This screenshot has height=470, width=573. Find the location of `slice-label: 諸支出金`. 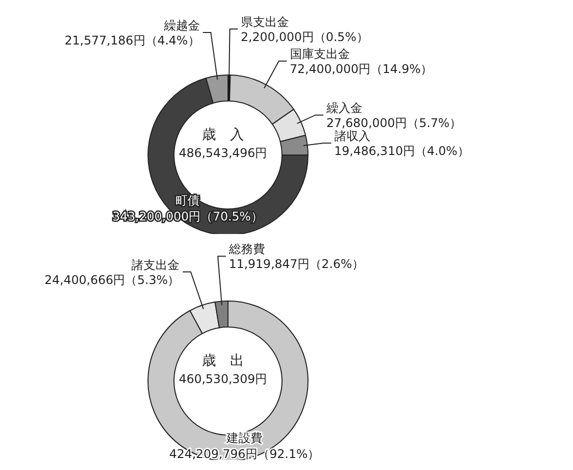

slice-label: 諸支出金 is located at coordinates (156, 265).